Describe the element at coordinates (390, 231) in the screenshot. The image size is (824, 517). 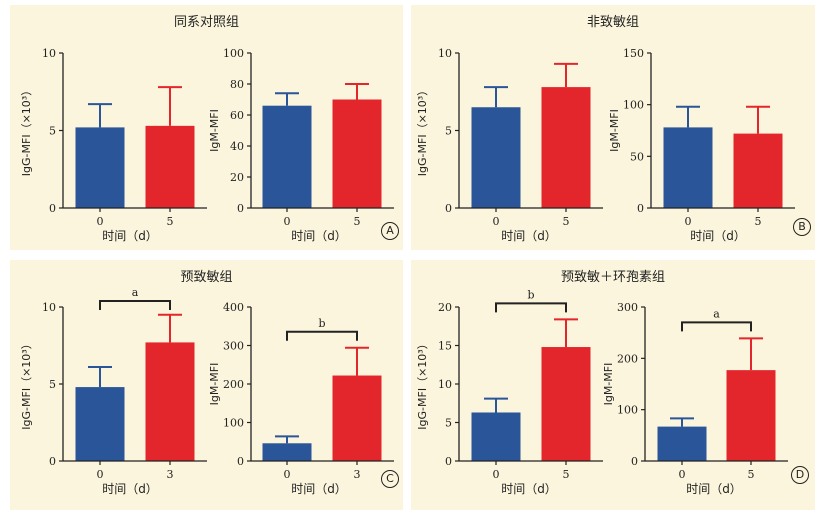
I see `panel-label: A` at that location.